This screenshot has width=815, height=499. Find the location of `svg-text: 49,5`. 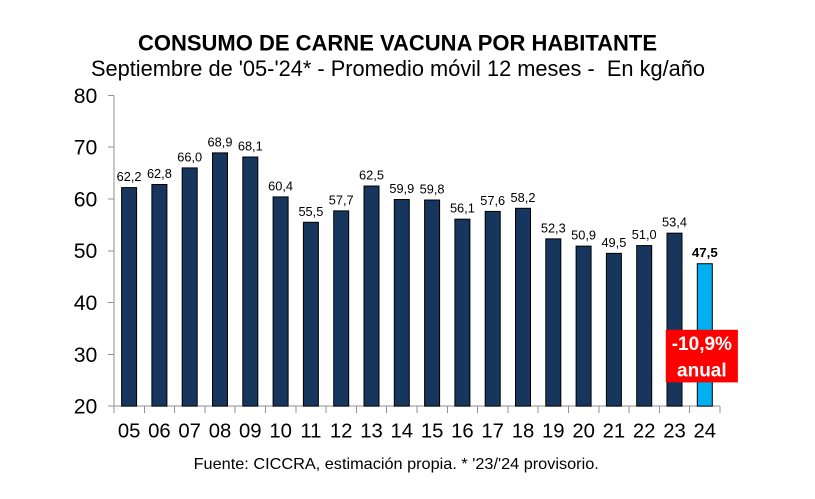

svg-text: 49,5 is located at coordinates (613, 242).